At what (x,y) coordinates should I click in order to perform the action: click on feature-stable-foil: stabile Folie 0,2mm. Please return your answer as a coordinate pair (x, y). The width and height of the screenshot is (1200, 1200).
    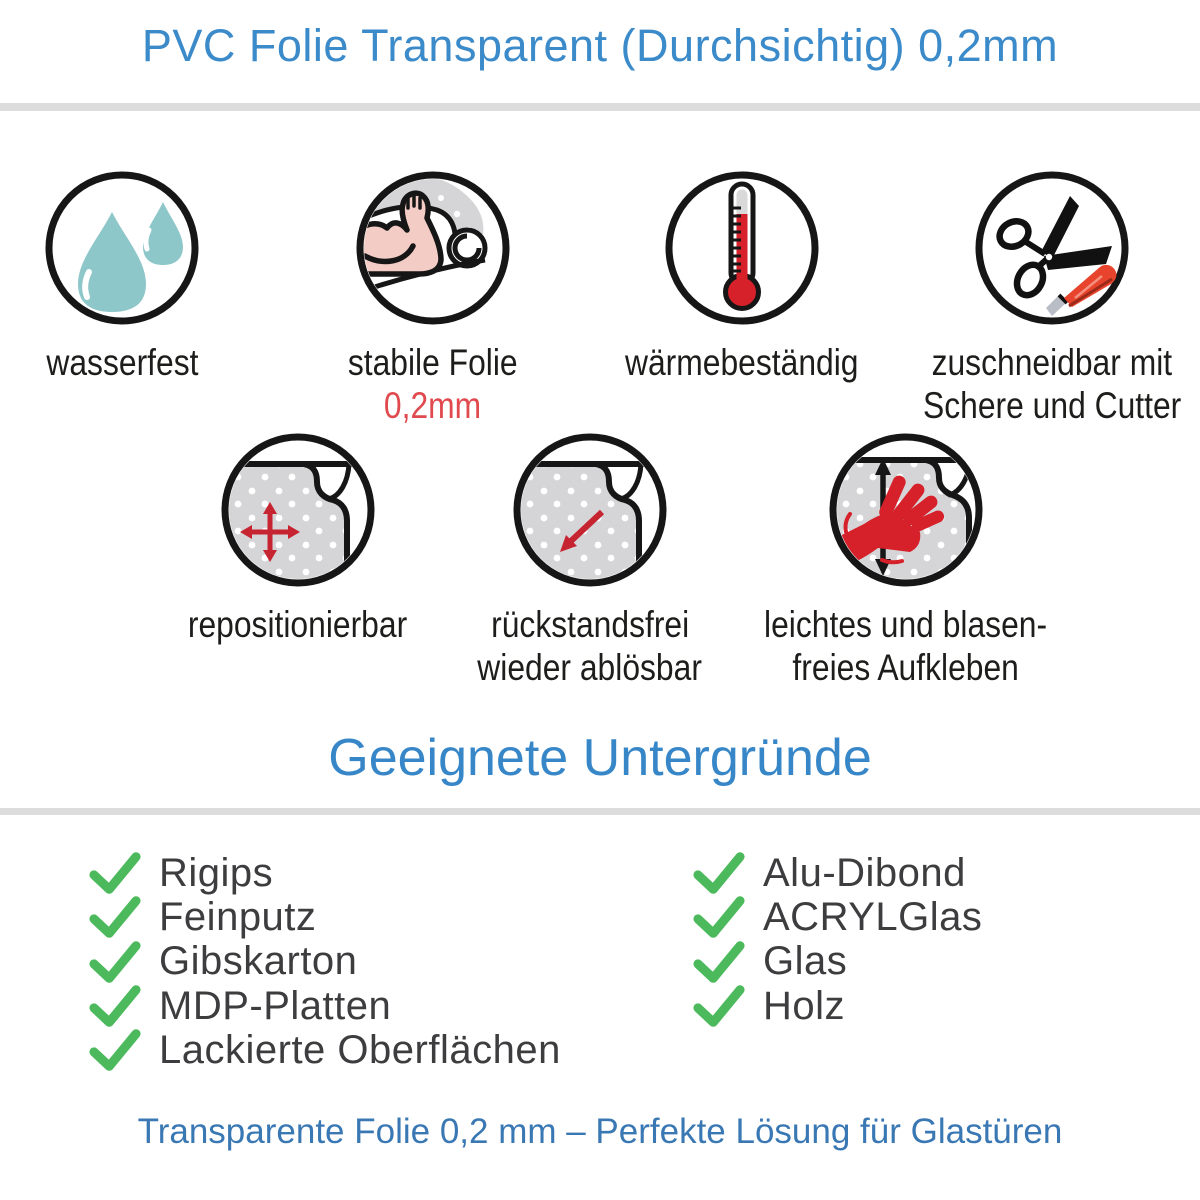
    Looking at the image, I should click on (433, 297).